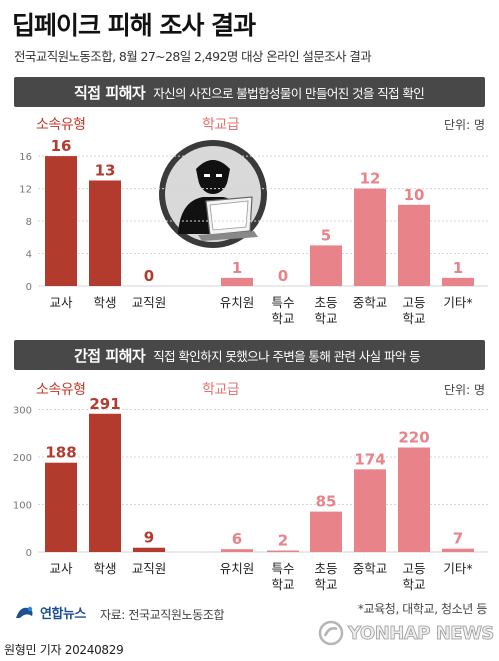 The height and width of the screenshot is (661, 499). Describe the element at coordinates (289, 93) in the screenshot. I see `section-description: 자신의 사진으로 불법합성물이 만들어진 것을 직접 확인` at that location.